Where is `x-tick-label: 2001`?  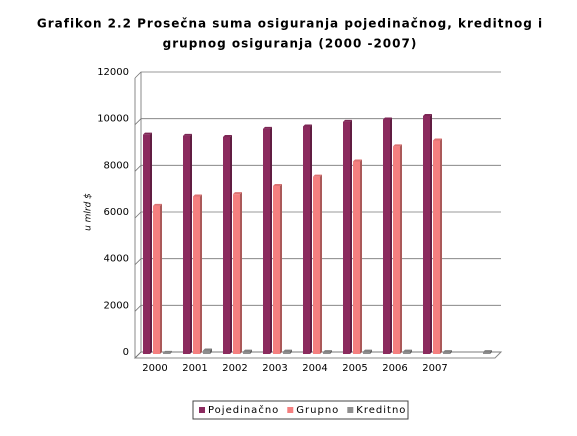
x-tick-label: 2001 is located at coordinates (194, 368).